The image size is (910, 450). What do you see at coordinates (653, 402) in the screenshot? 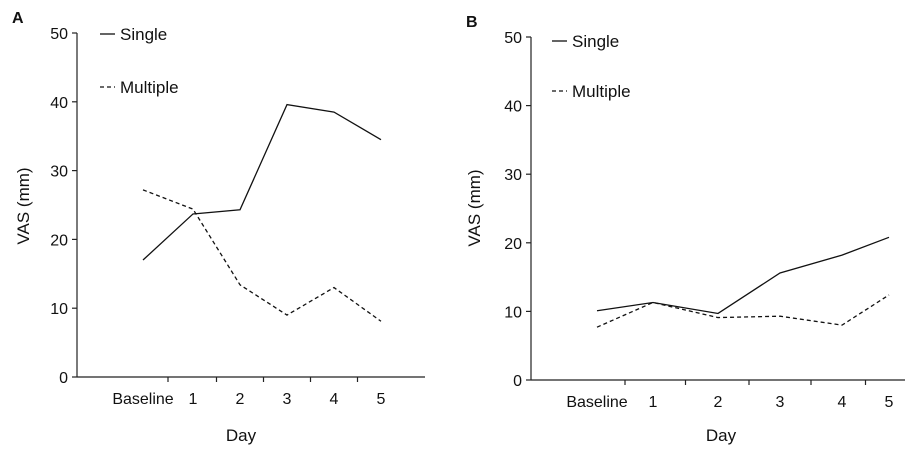
I see `panel-b-x-tick-label: 1` at bounding box center [653, 402].